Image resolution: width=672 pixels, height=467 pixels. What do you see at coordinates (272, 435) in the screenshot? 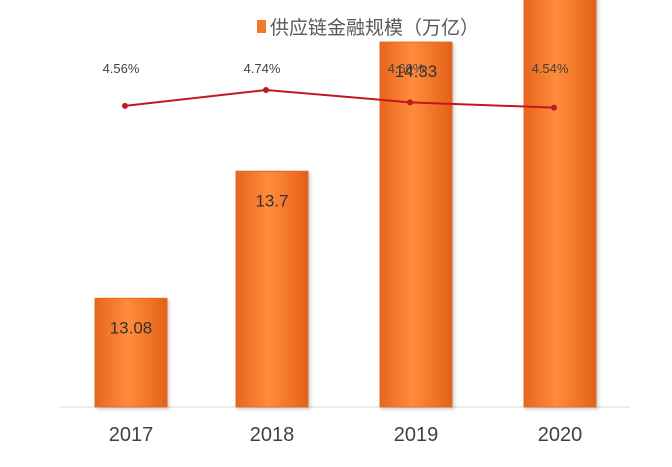
I see `x-tick-label-2018: 2018` at bounding box center [272, 435].